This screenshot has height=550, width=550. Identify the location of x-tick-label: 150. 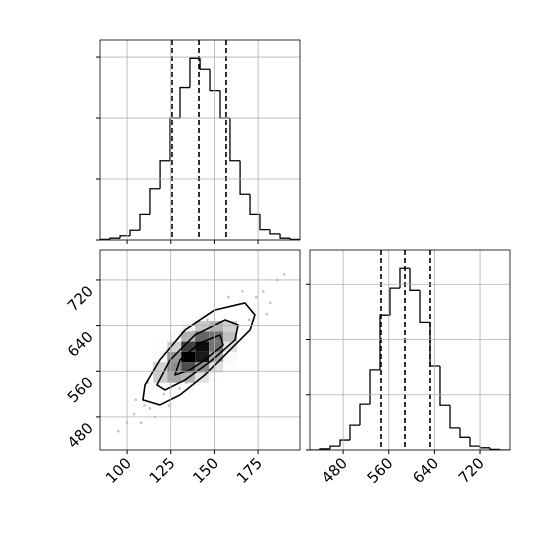
(205, 470).